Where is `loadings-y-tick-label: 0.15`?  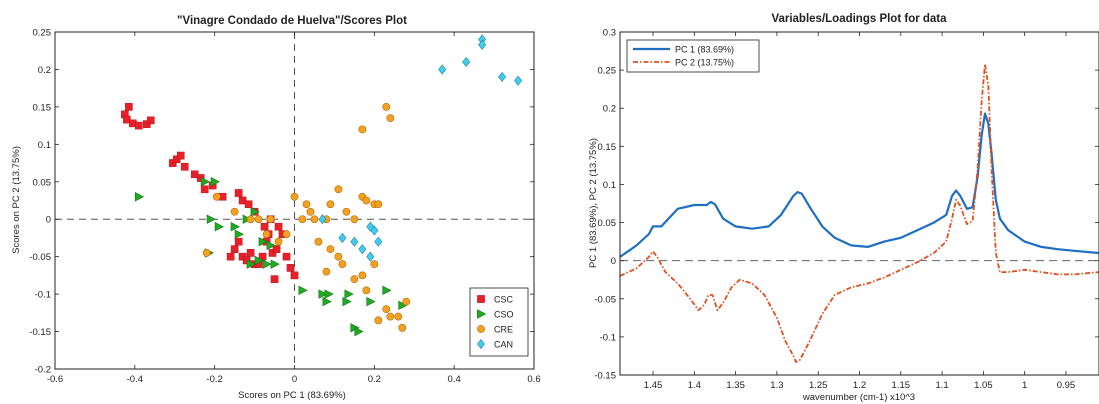 loadings-y-tick-label: 0.15 is located at coordinates (607, 147).